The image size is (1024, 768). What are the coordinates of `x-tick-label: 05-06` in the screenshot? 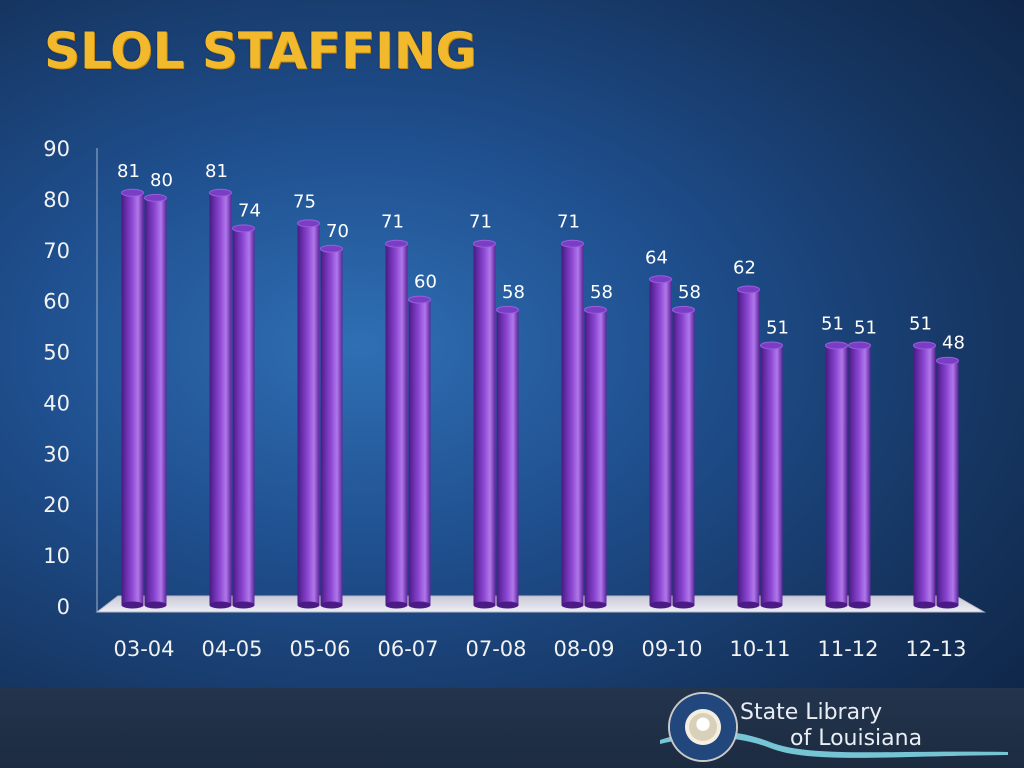 It's located at (319, 649).